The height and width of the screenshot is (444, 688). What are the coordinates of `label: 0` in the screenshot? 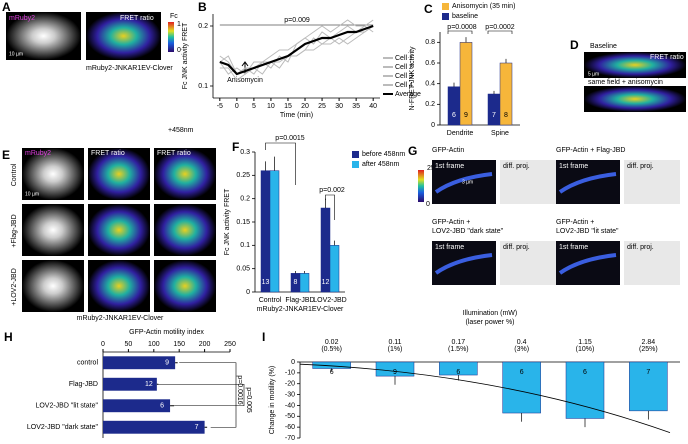 It's located at (179, 50).